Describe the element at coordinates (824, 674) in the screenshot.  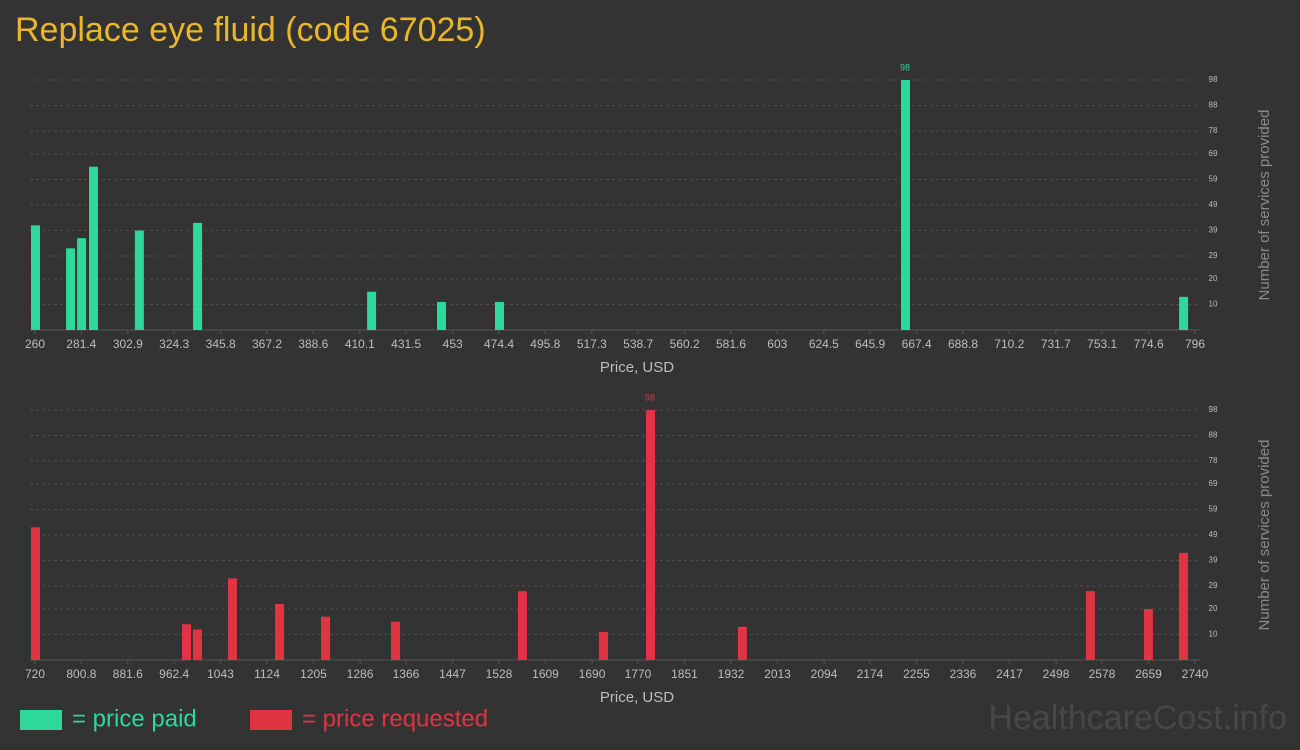
I see `x-tick-label: 2094` at that location.